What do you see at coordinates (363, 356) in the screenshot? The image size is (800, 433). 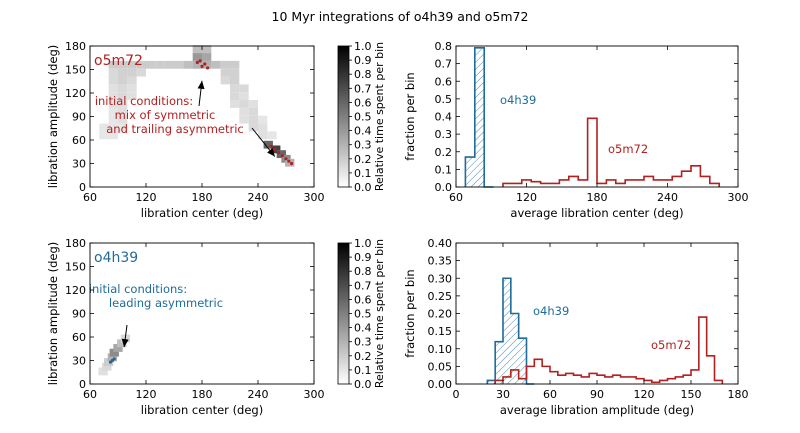 I see `colorbar-tick-label: 0.2` at bounding box center [363, 356].